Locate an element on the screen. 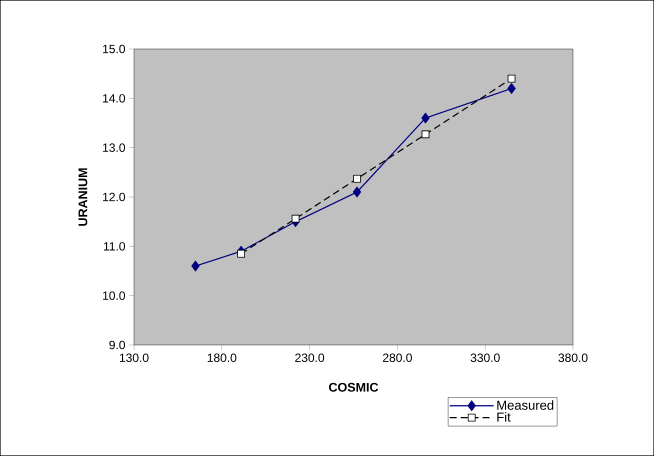 This screenshot has height=456, width=654. y-tick-label: 13.0 is located at coordinates (114, 147).